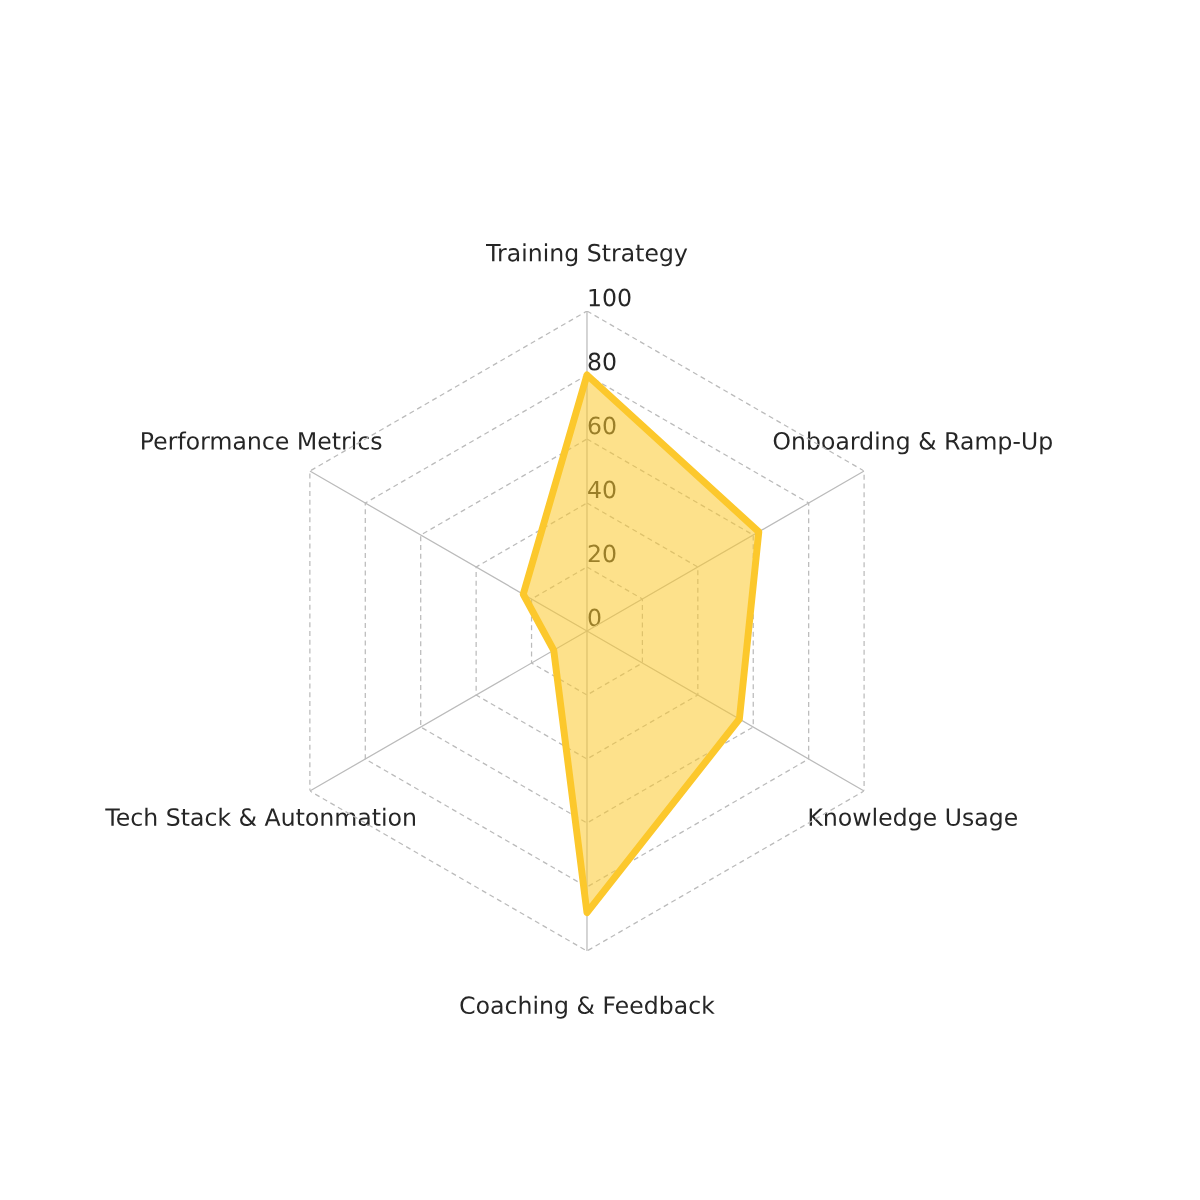 The width and height of the screenshot is (1200, 1200). Describe the element at coordinates (262, 440) in the screenshot. I see `spoke-label: Performance Metrics` at that location.